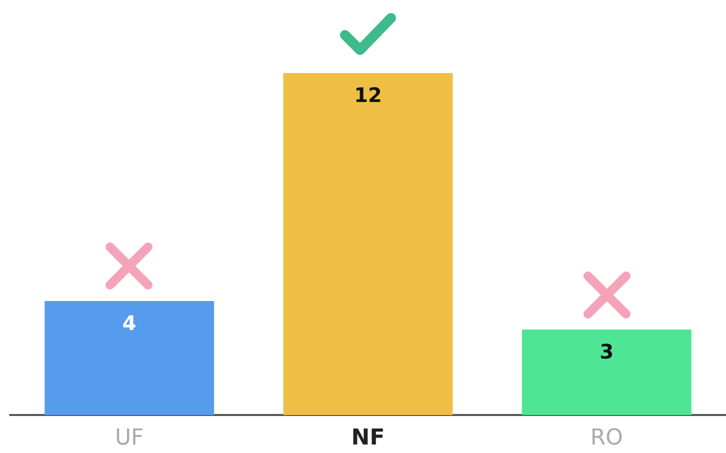  I want to click on x-tick-label: RO, so click(606, 438).